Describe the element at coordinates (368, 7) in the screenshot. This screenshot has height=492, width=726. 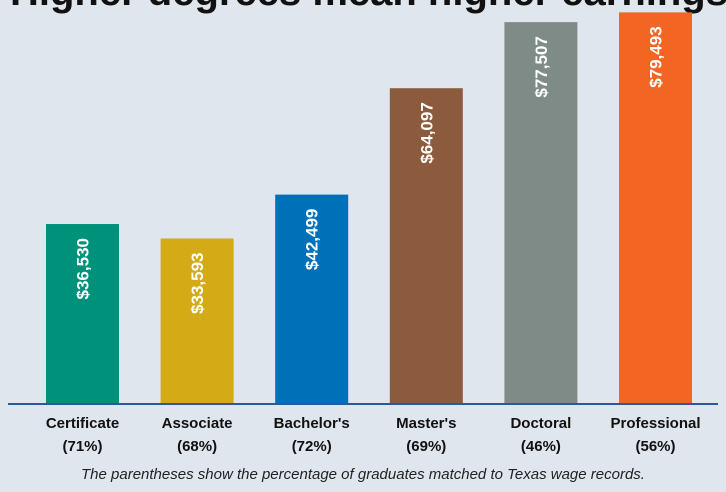
I see `chart-title: Higher degrees mean higher earnings` at that location.